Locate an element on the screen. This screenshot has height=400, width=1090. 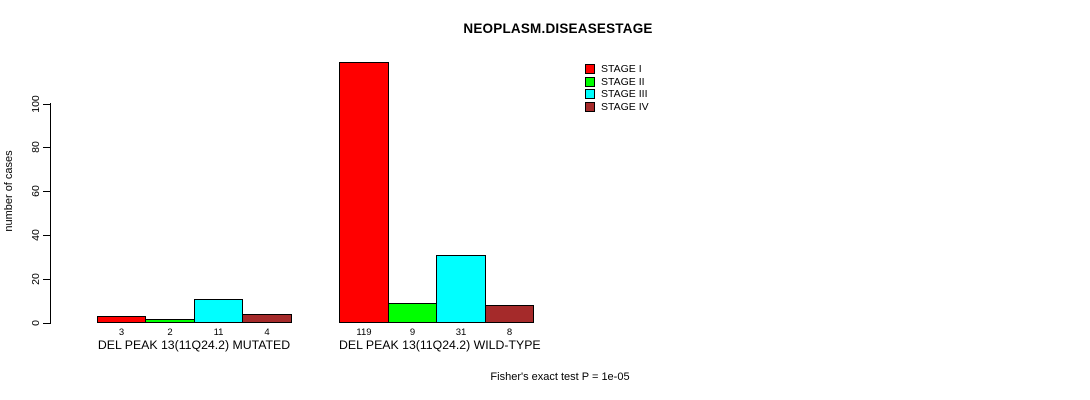
y-tick-label: 0 is located at coordinates (36, 323).